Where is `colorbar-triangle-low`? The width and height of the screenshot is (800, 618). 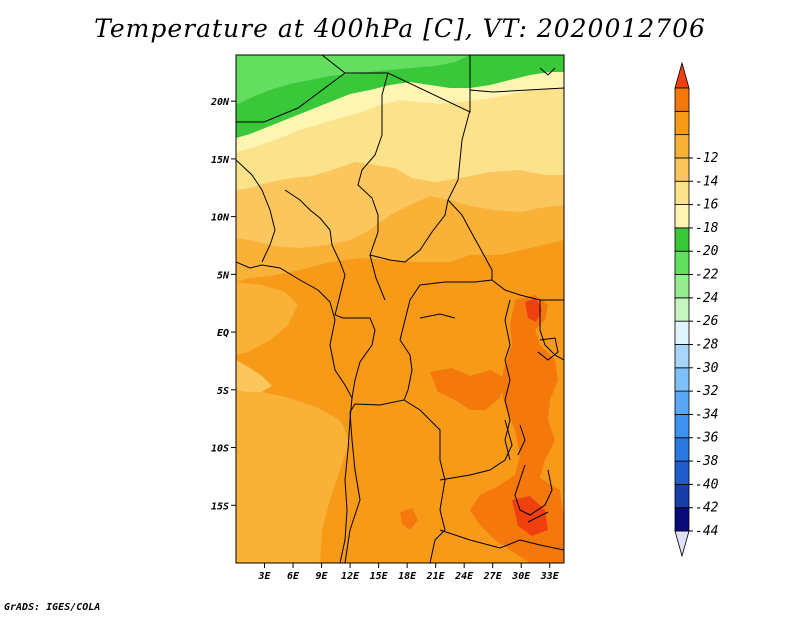
colorbar-triangle-low is located at coordinates (682, 544).